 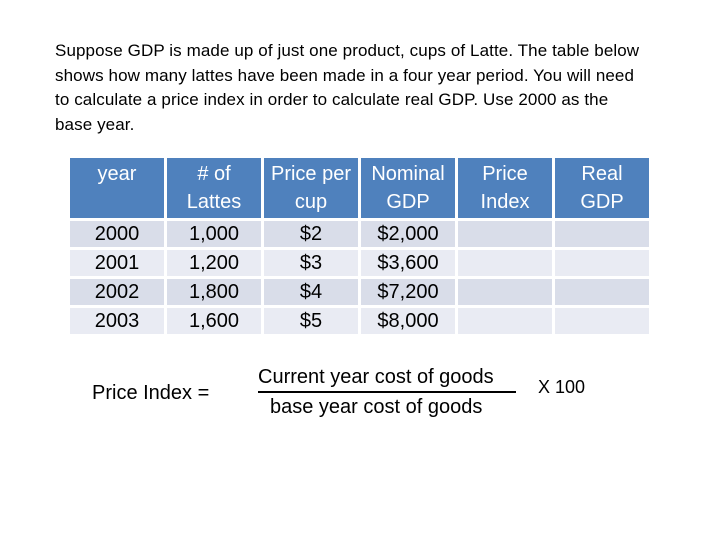 What do you see at coordinates (311, 263) in the screenshot?
I see `cell-price: $3` at bounding box center [311, 263].